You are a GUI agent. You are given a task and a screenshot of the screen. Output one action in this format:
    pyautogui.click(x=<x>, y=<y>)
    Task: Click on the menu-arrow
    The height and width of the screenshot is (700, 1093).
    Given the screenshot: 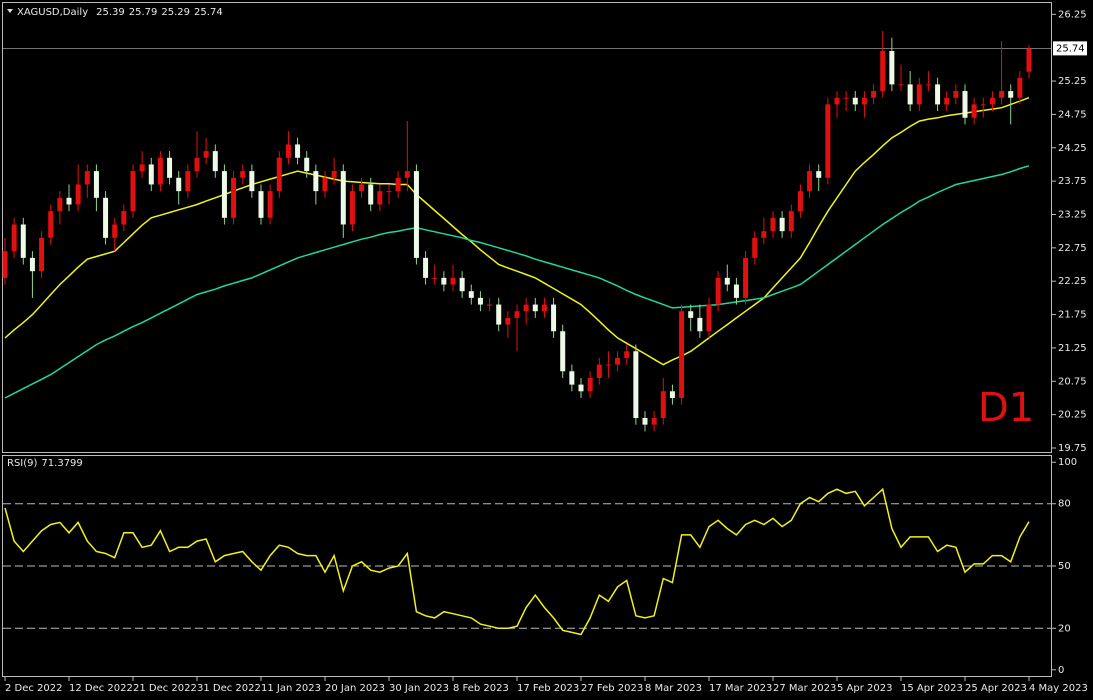 What is the action you would take?
    pyautogui.click(x=10, y=11)
    